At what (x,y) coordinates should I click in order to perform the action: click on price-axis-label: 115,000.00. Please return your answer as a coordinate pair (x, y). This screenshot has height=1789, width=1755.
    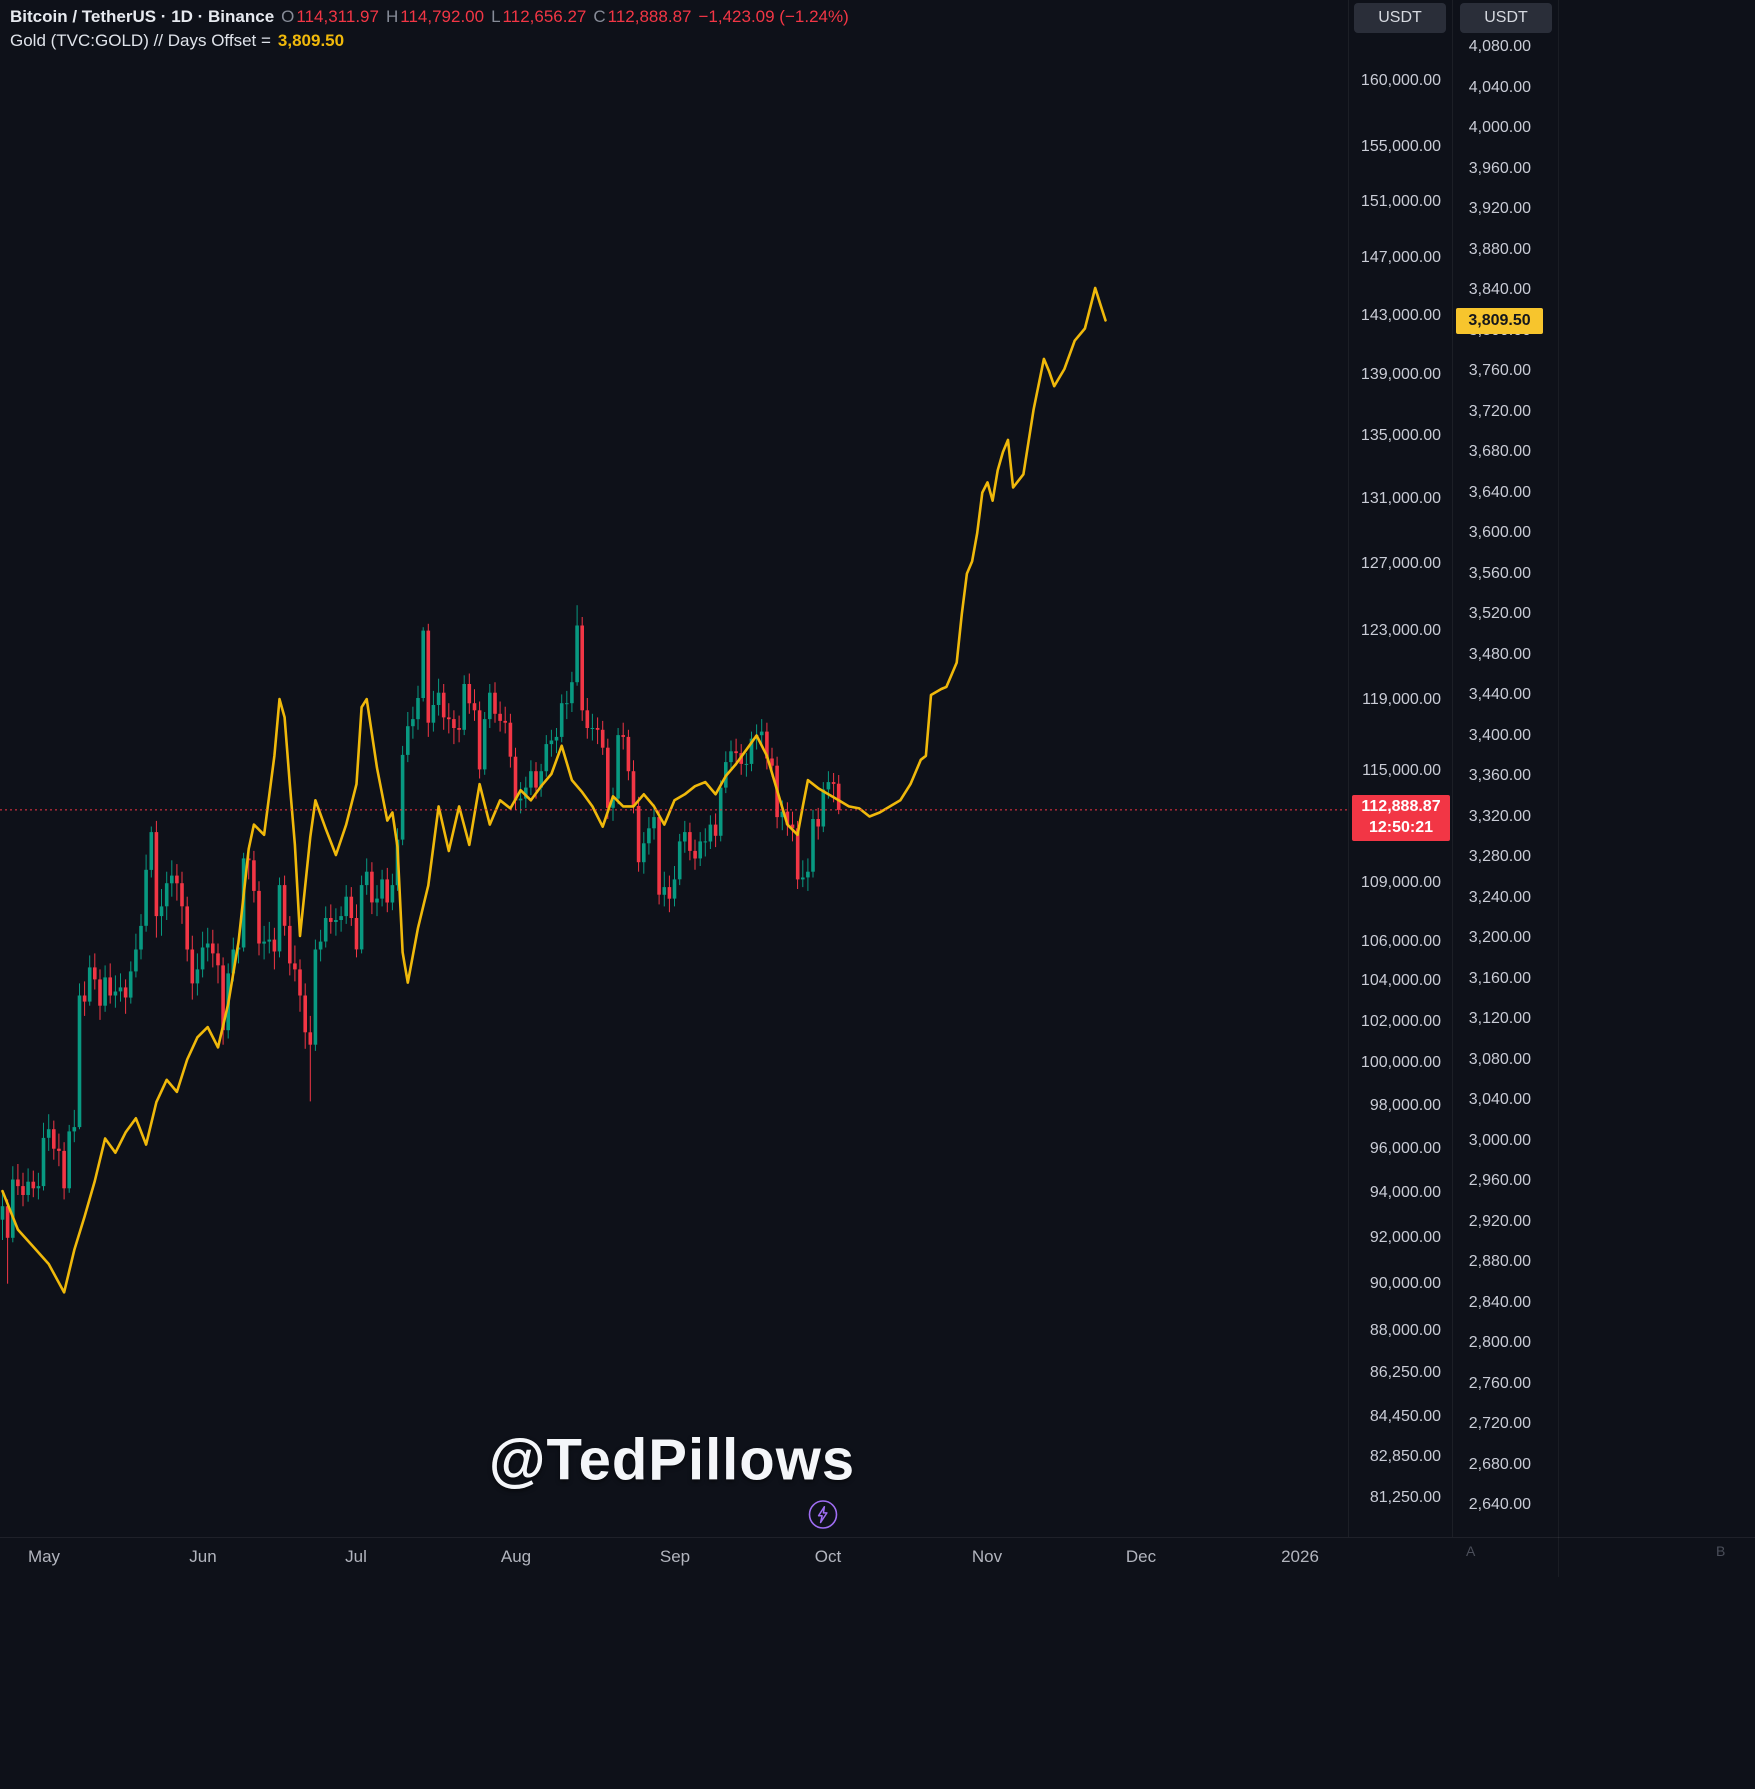
    Looking at the image, I should click on (1401, 770).